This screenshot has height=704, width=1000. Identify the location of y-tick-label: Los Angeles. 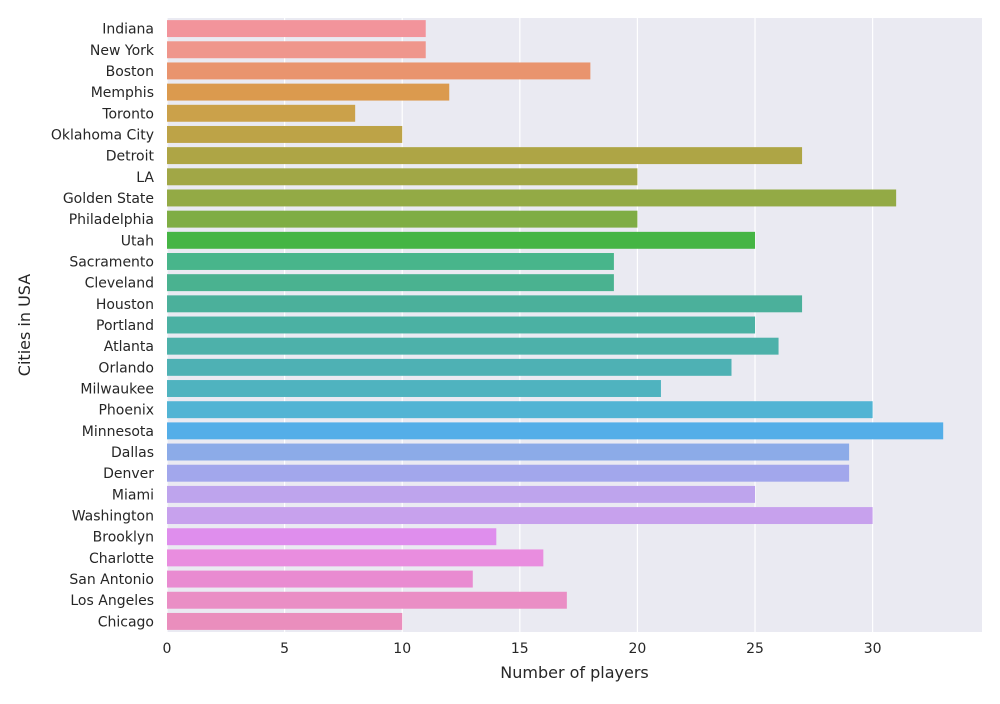
(112, 601).